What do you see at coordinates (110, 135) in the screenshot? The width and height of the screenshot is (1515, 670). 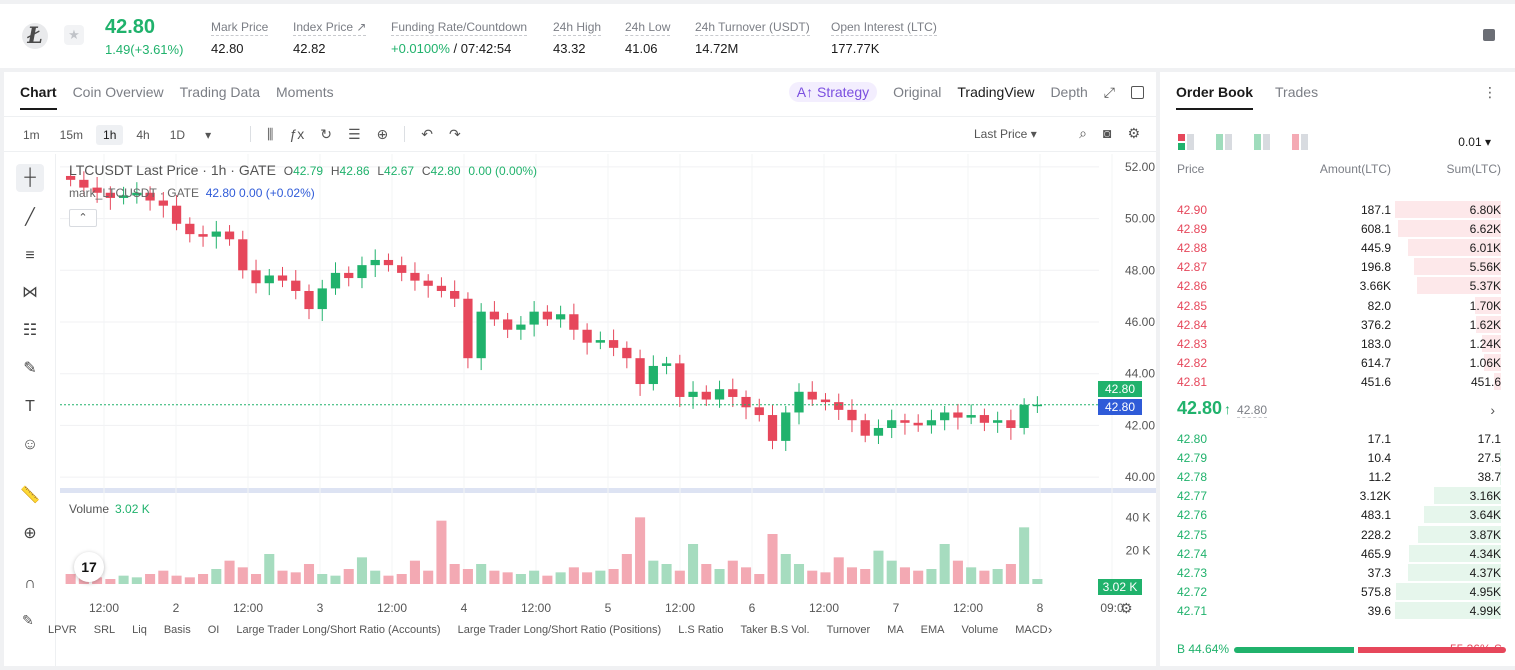 I see `interval-1h: 1h` at bounding box center [110, 135].